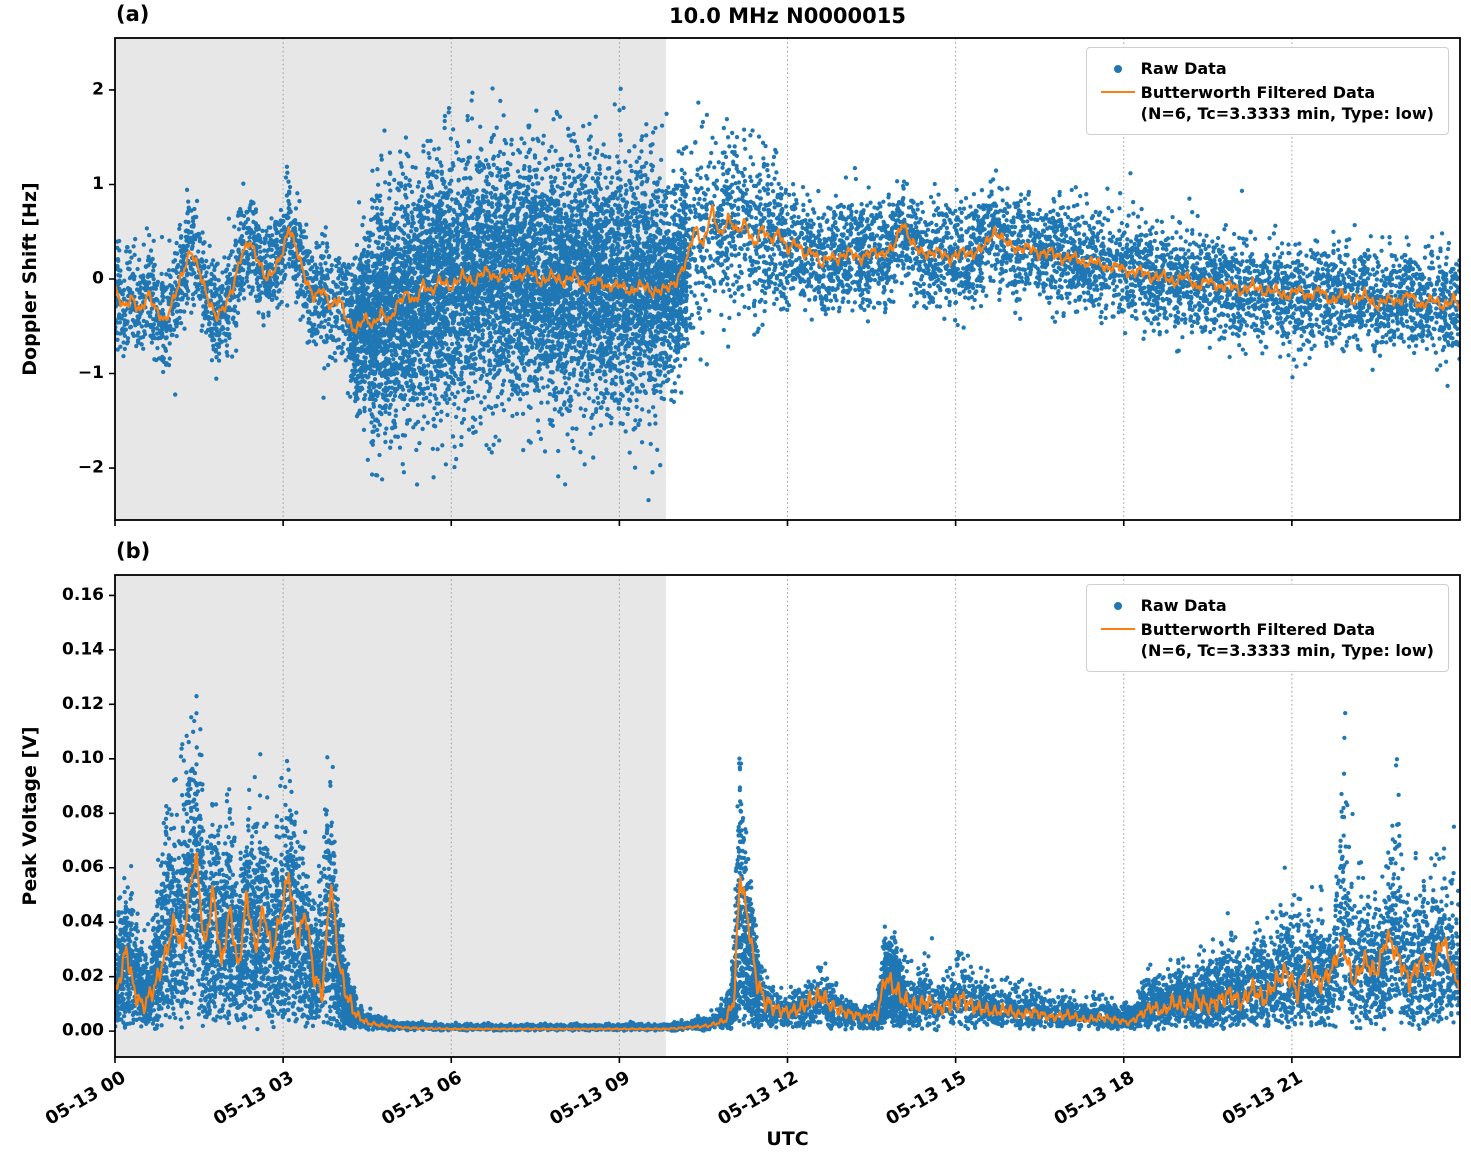 This screenshot has width=1471, height=1172. I want to click on chart-title: 10.0 MHz N0000015, so click(787, 16).